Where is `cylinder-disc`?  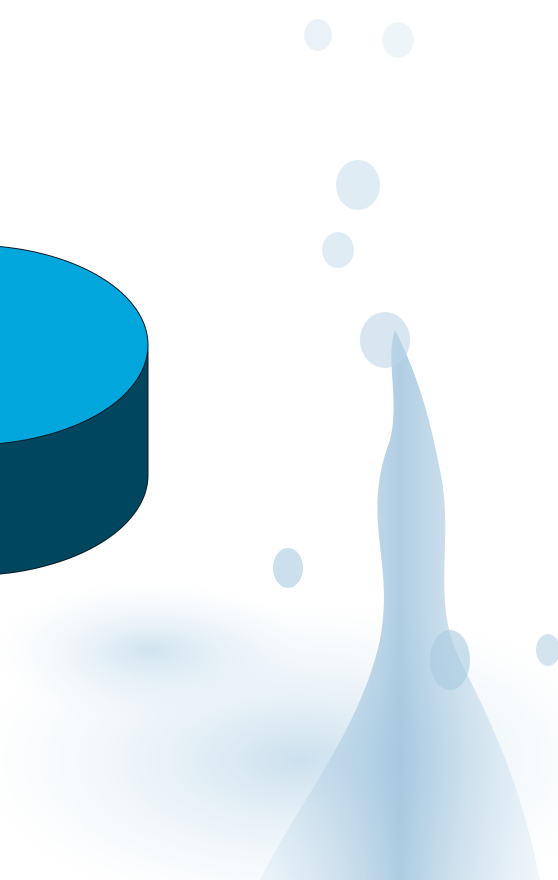
cylinder-disc is located at coordinates (74, 410).